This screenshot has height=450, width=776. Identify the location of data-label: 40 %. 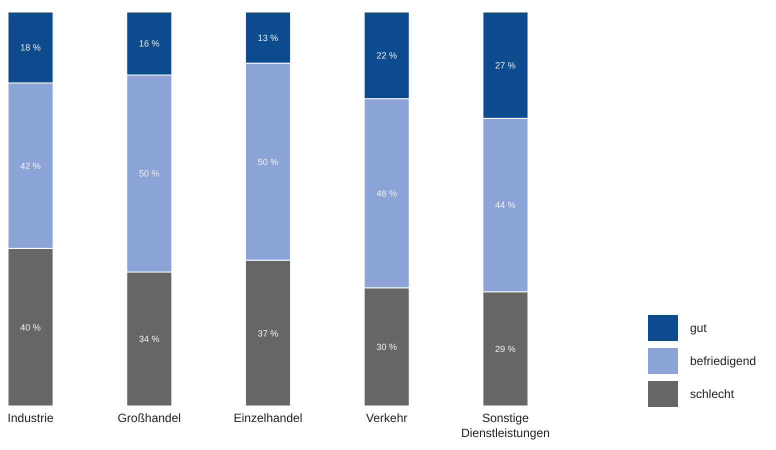
(30, 327).